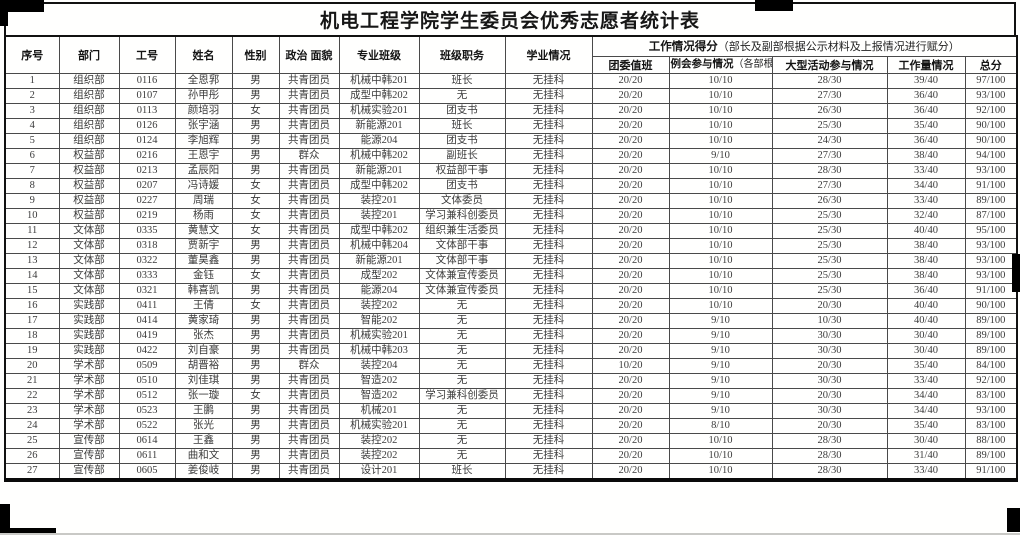 Image resolution: width=1020 pixels, height=535 pixels. Describe the element at coordinates (379, 455) in the screenshot. I see `cell-major-class: 装控202` at that location.